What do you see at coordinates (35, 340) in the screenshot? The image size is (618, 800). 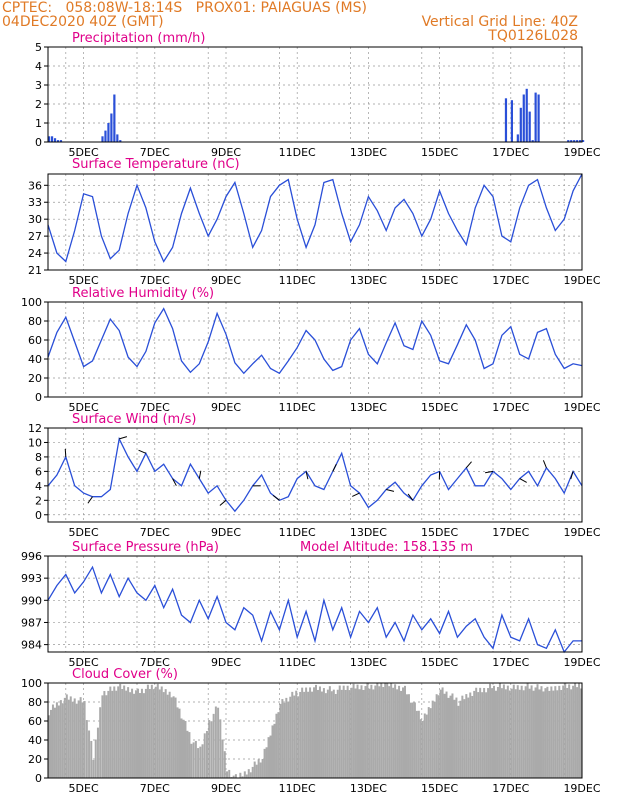 I see `y-tick-label: 60` at bounding box center [35, 340].